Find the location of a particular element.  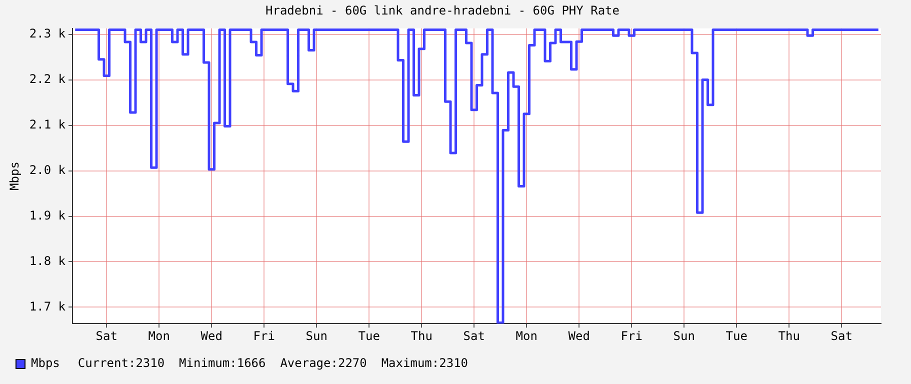

legend-label: Mbps is located at coordinates (45, 363).